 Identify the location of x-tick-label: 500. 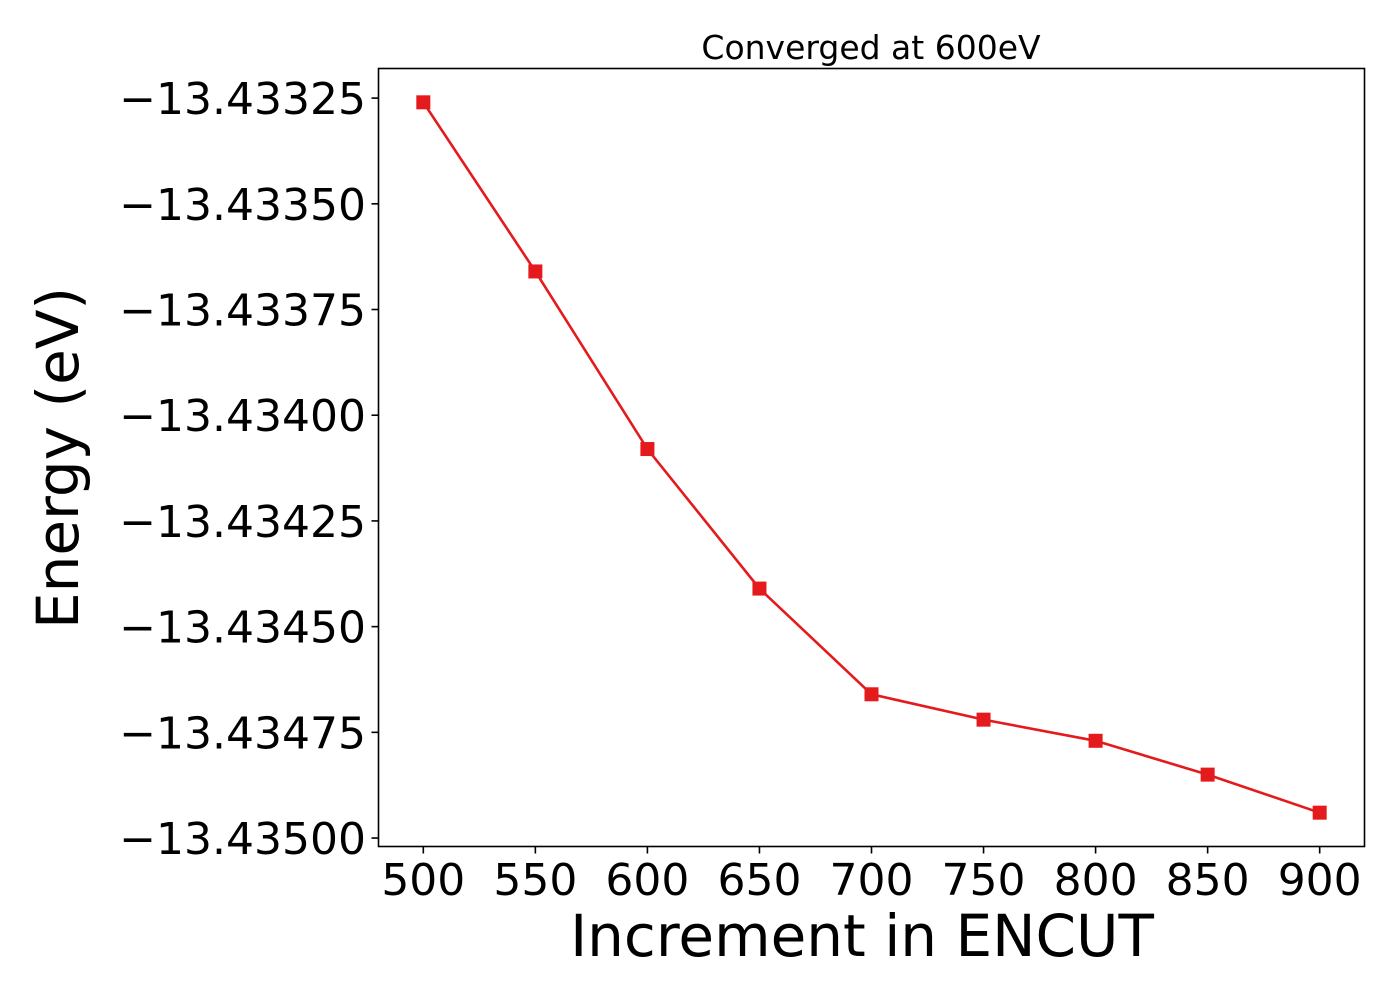
(423, 880).